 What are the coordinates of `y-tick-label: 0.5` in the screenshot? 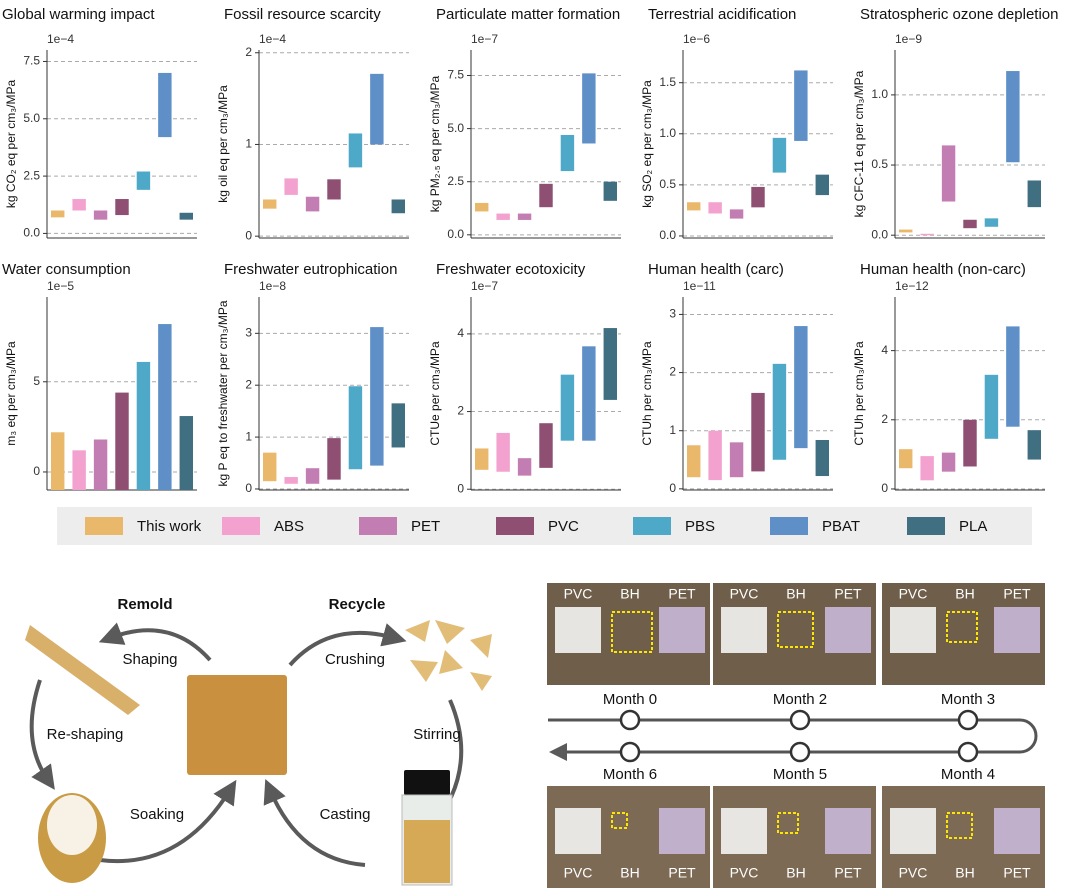 It's located at (667, 184).